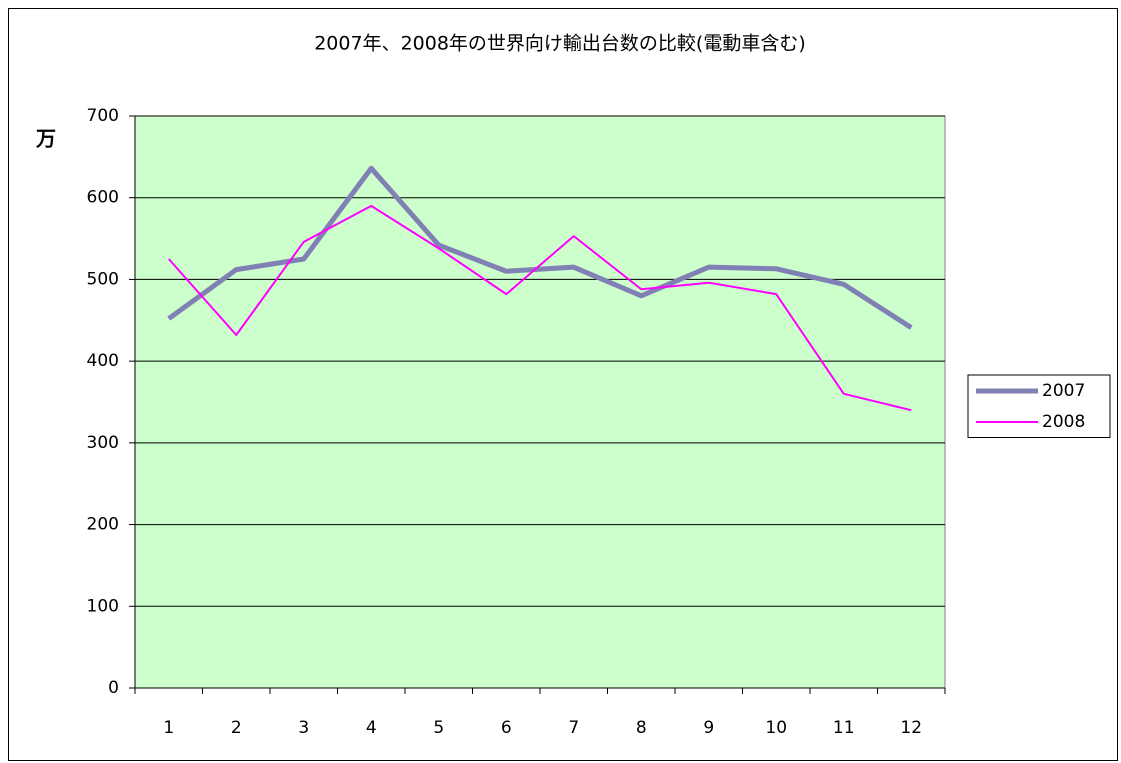  Describe the element at coordinates (303, 728) in the screenshot. I see `x-tick-label: 3` at that location.